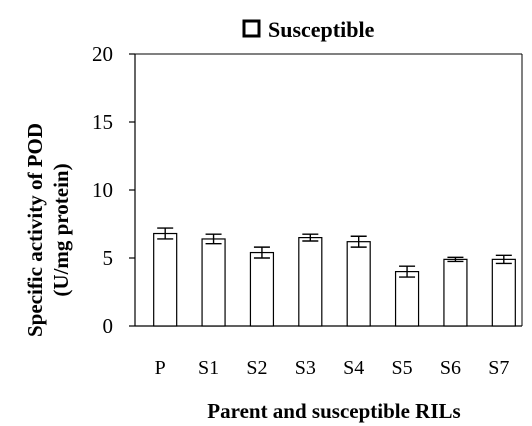 This screenshot has height=426, width=532. What do you see at coordinates (108, 258) in the screenshot?
I see `y-tick-label: 5` at bounding box center [108, 258].